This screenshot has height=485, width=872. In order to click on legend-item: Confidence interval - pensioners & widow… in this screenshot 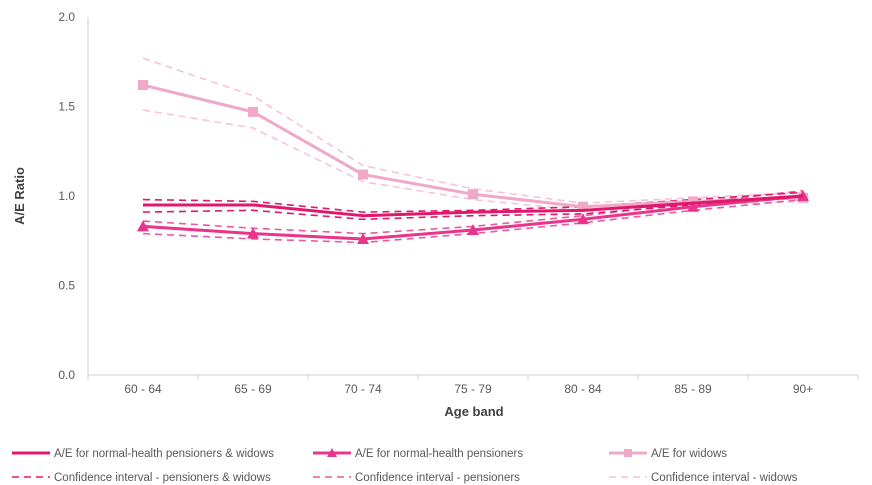, I will do `click(141, 478)`.